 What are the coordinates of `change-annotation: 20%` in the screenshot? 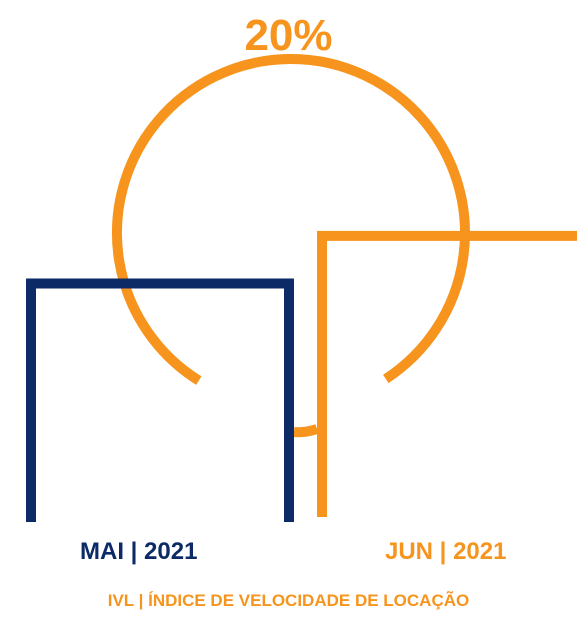 It's located at (288, 35).